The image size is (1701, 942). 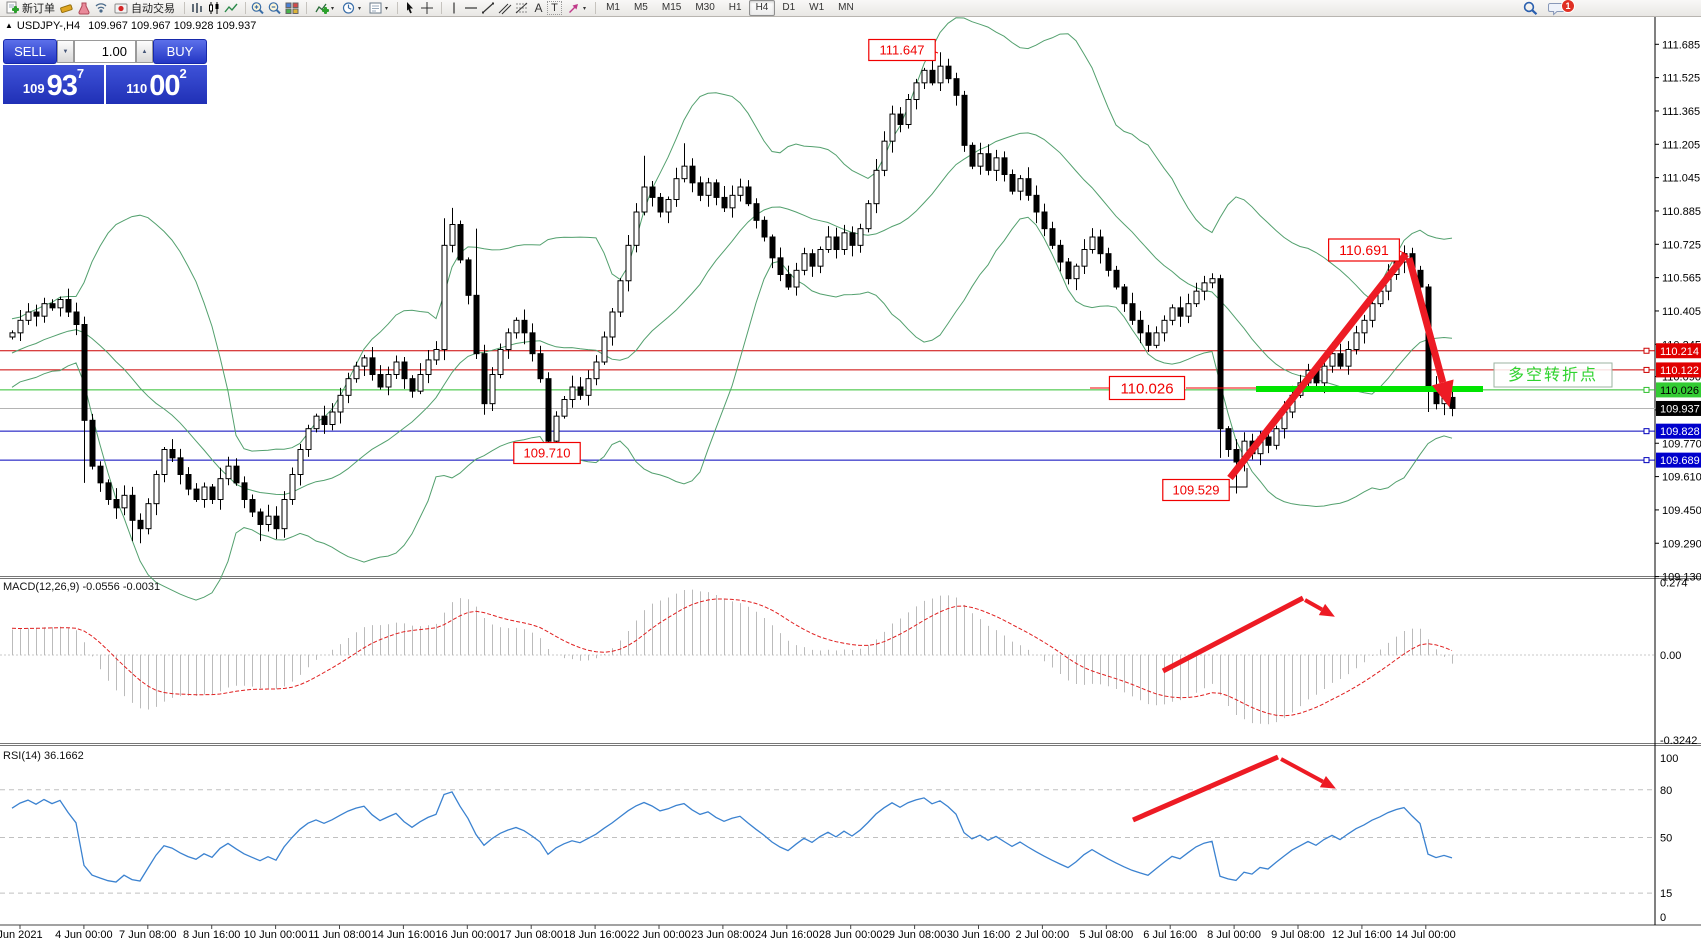 What do you see at coordinates (1298, 935) in the screenshot?
I see `svg-text: 9 Jul 08:00` at bounding box center [1298, 935].